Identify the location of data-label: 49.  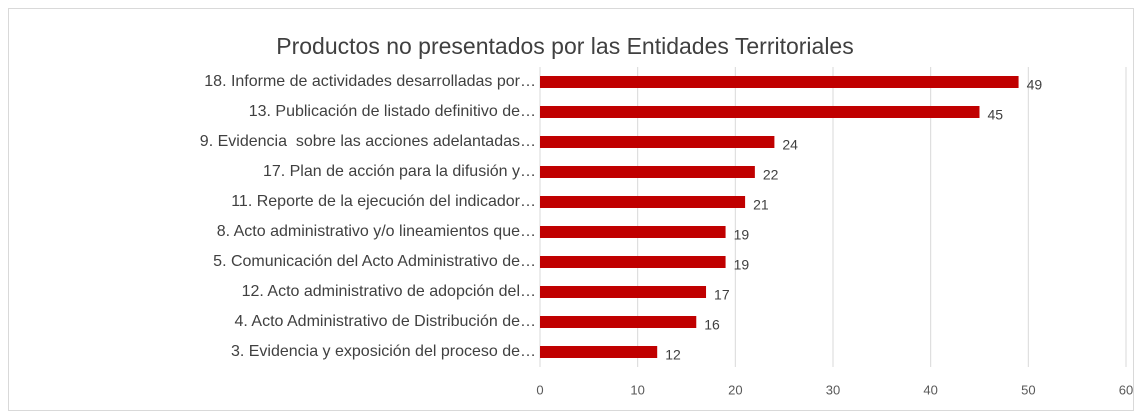
(1035, 85).